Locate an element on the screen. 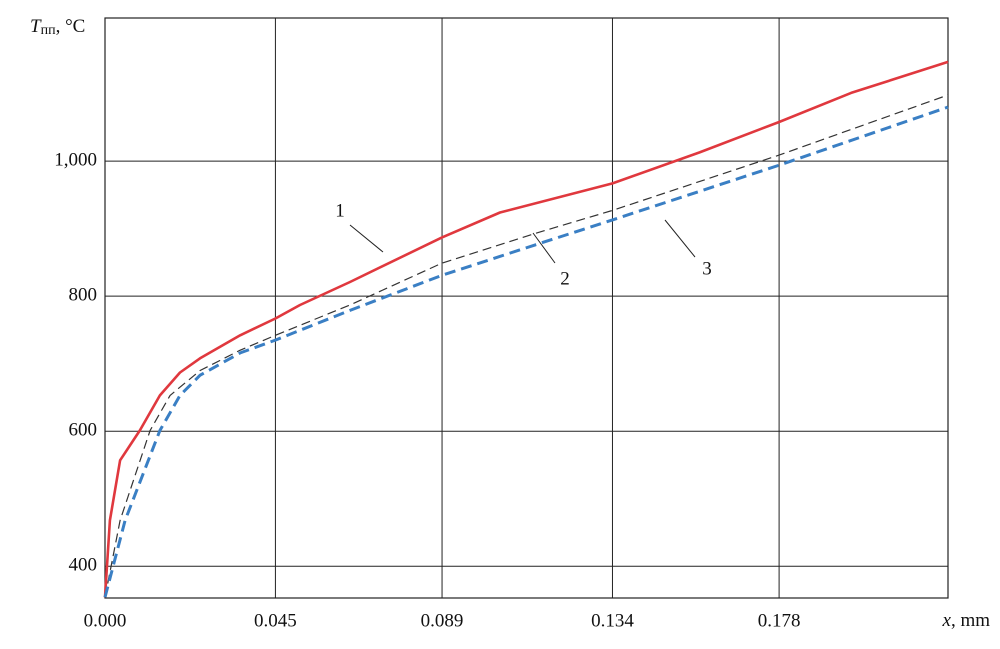 The width and height of the screenshot is (1000, 649). y-label-unit: , °C is located at coordinates (71, 26).